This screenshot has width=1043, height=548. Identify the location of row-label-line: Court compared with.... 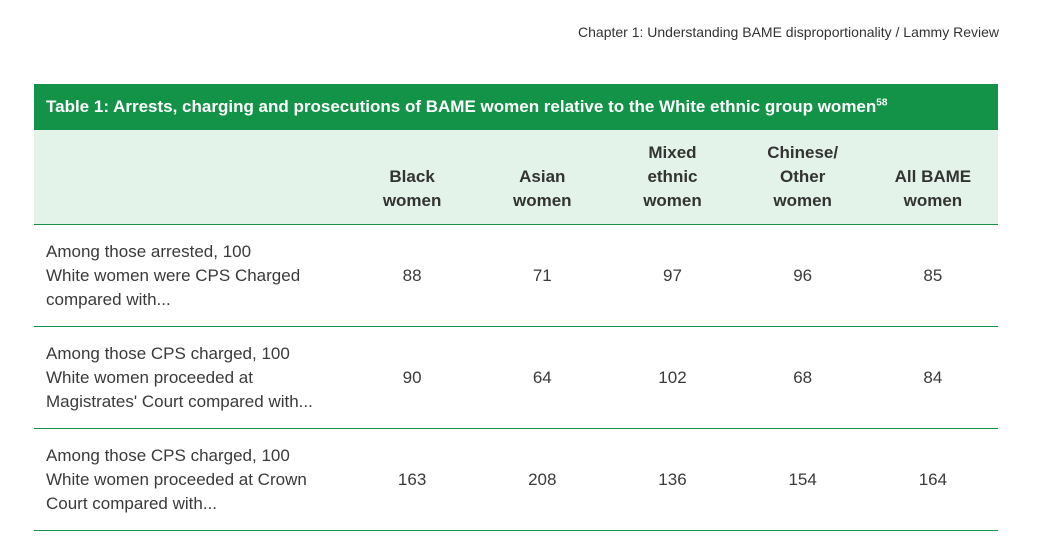
(132, 503).